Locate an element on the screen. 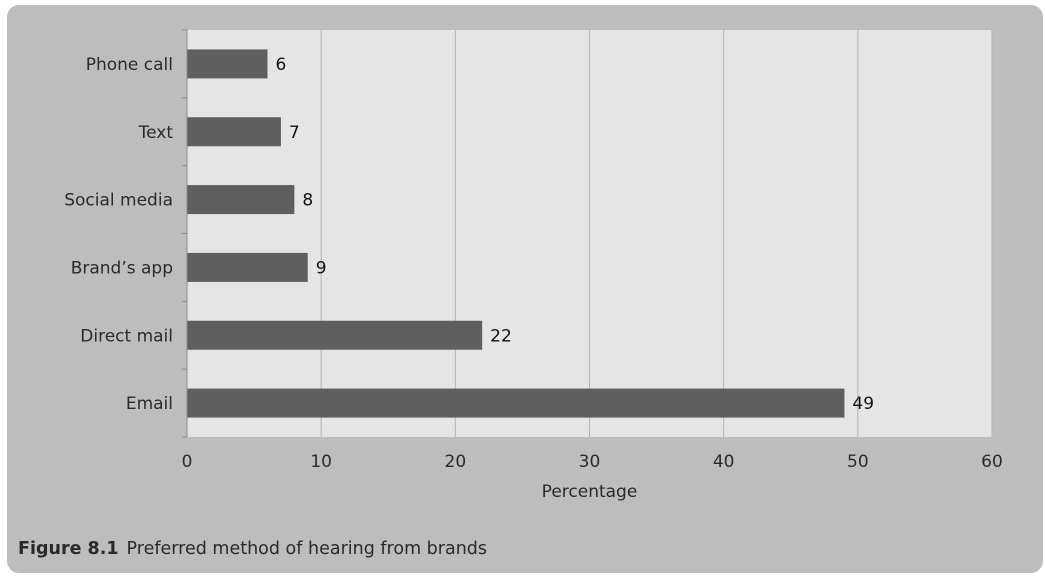 The image size is (1045, 576). category-label: Social media is located at coordinates (118, 201).